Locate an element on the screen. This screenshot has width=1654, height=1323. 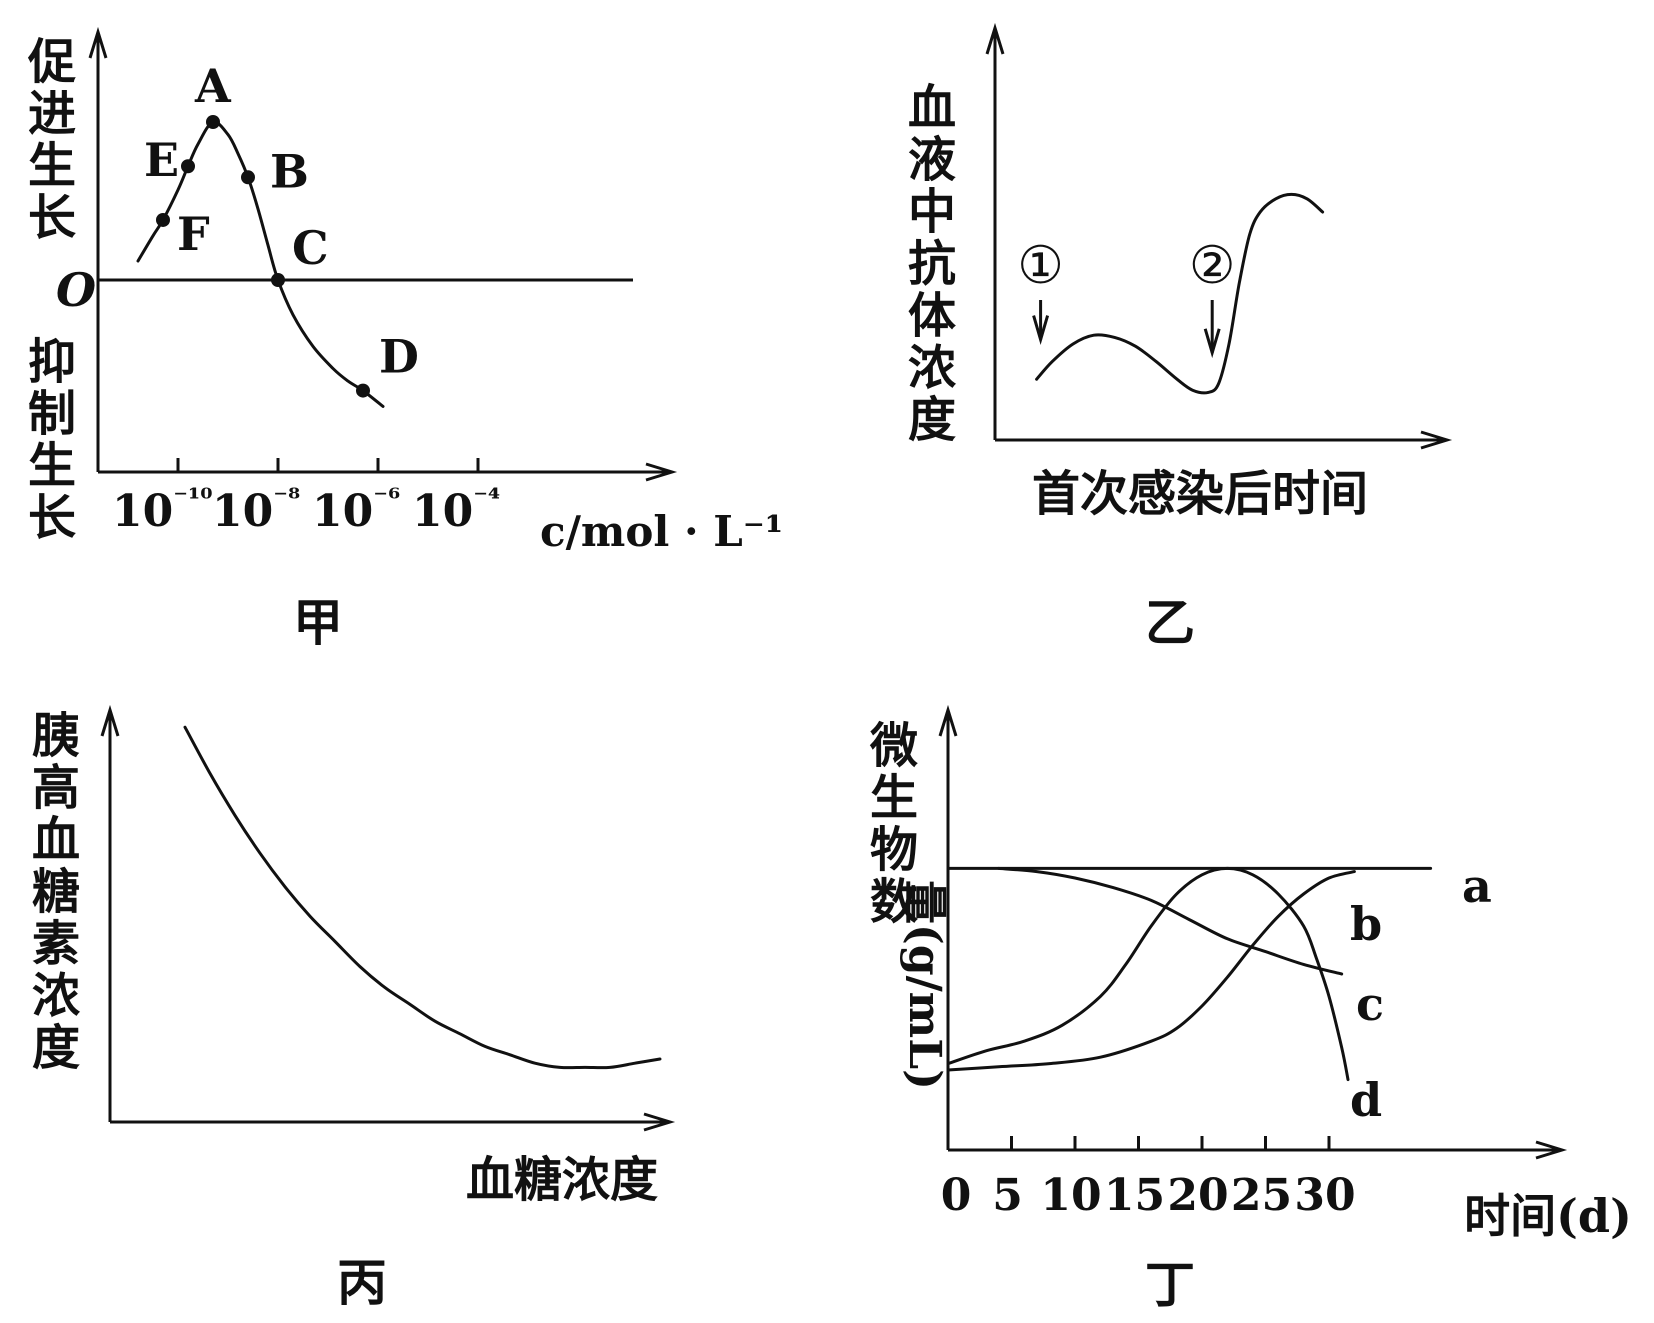
y-label-char: 体 is located at coordinates (932, 316).